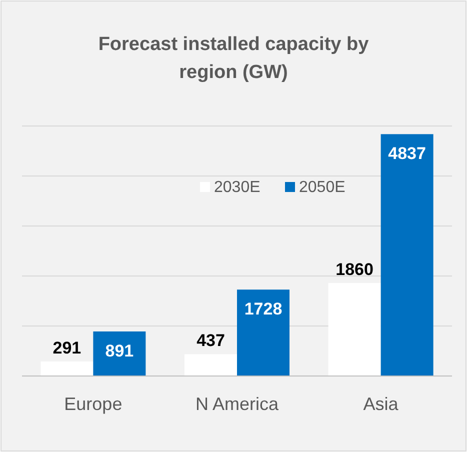  What do you see at coordinates (234, 58) in the screenshot?
I see `chart-title: Forecast installed capacity by region (GW)` at bounding box center [234, 58].